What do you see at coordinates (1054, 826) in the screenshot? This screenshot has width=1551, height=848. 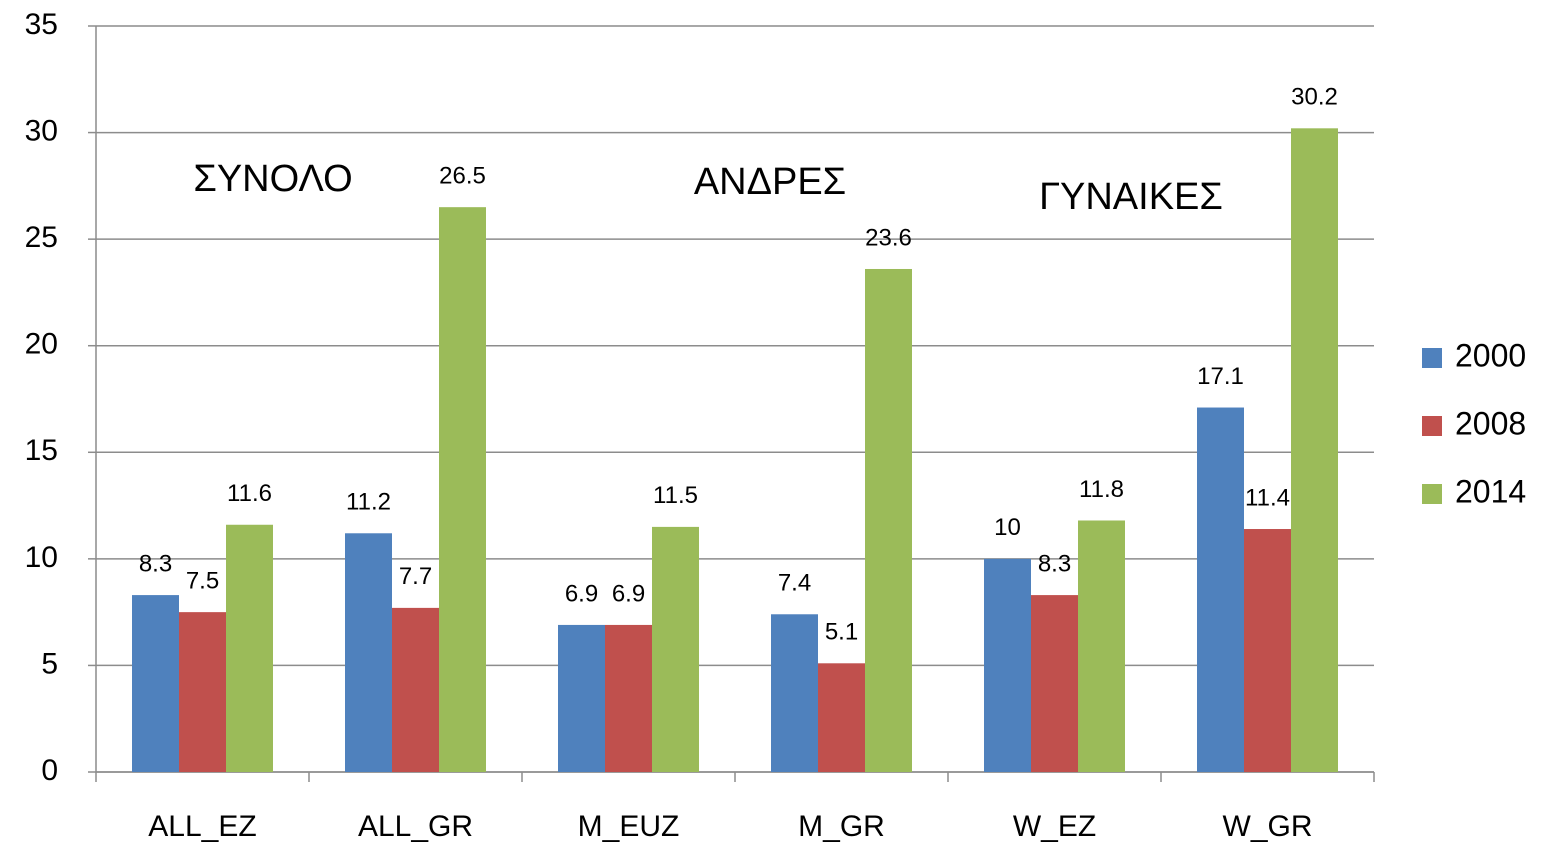 I see `x-tick-label: W_EZ` at bounding box center [1054, 826].